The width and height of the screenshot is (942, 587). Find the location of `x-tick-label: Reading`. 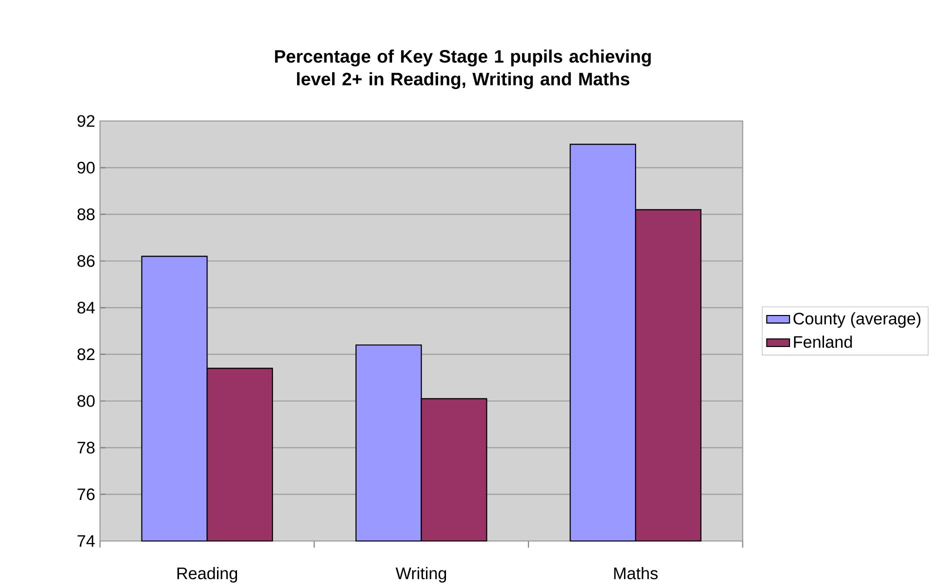

x-tick-label: Reading is located at coordinates (207, 575).